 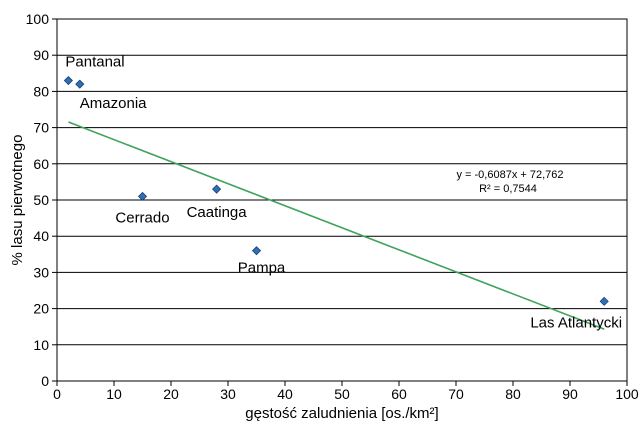 What do you see at coordinates (171, 394) in the screenshot?
I see `x-tick-label-20: 20` at bounding box center [171, 394].